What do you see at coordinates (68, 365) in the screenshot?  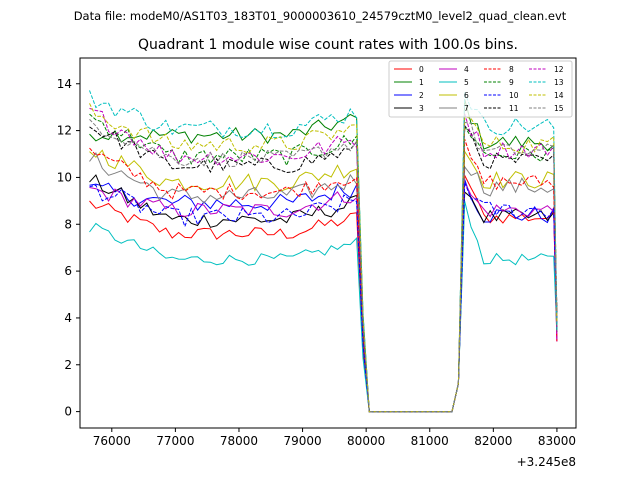 I see `y-tick-label: 2` at bounding box center [68, 365].